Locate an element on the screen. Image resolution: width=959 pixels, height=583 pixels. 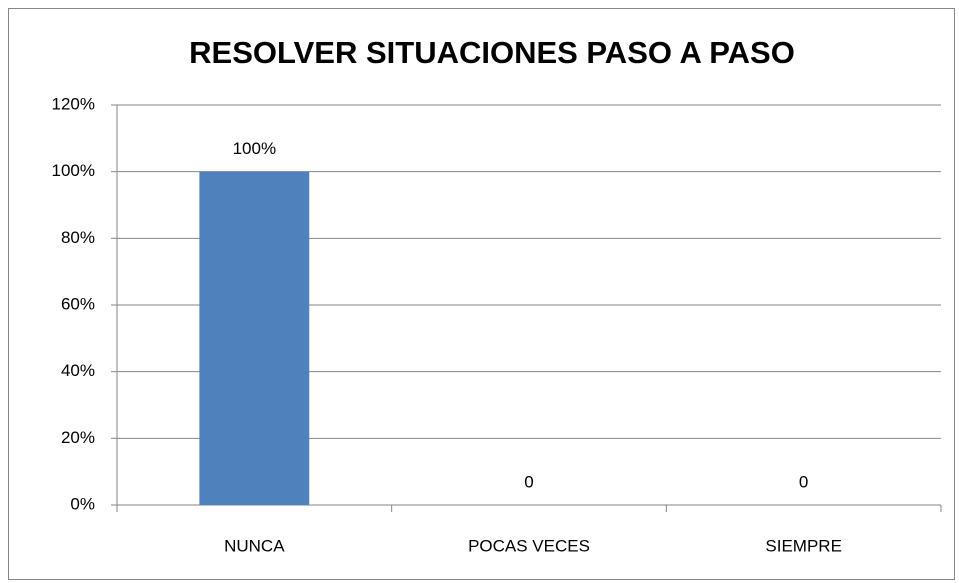
y-tick-label: 60% is located at coordinates (78, 303).